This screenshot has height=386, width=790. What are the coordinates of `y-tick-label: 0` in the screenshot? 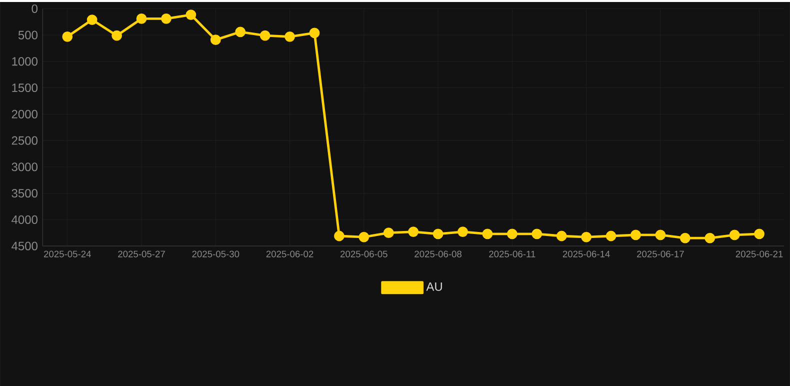 It's located at (35, 8).